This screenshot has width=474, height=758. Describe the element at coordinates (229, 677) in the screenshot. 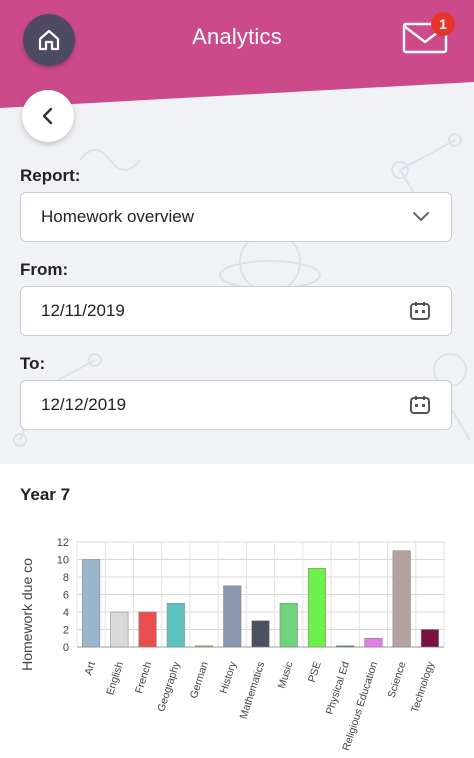

I see `x-tick-label: History` at that location.